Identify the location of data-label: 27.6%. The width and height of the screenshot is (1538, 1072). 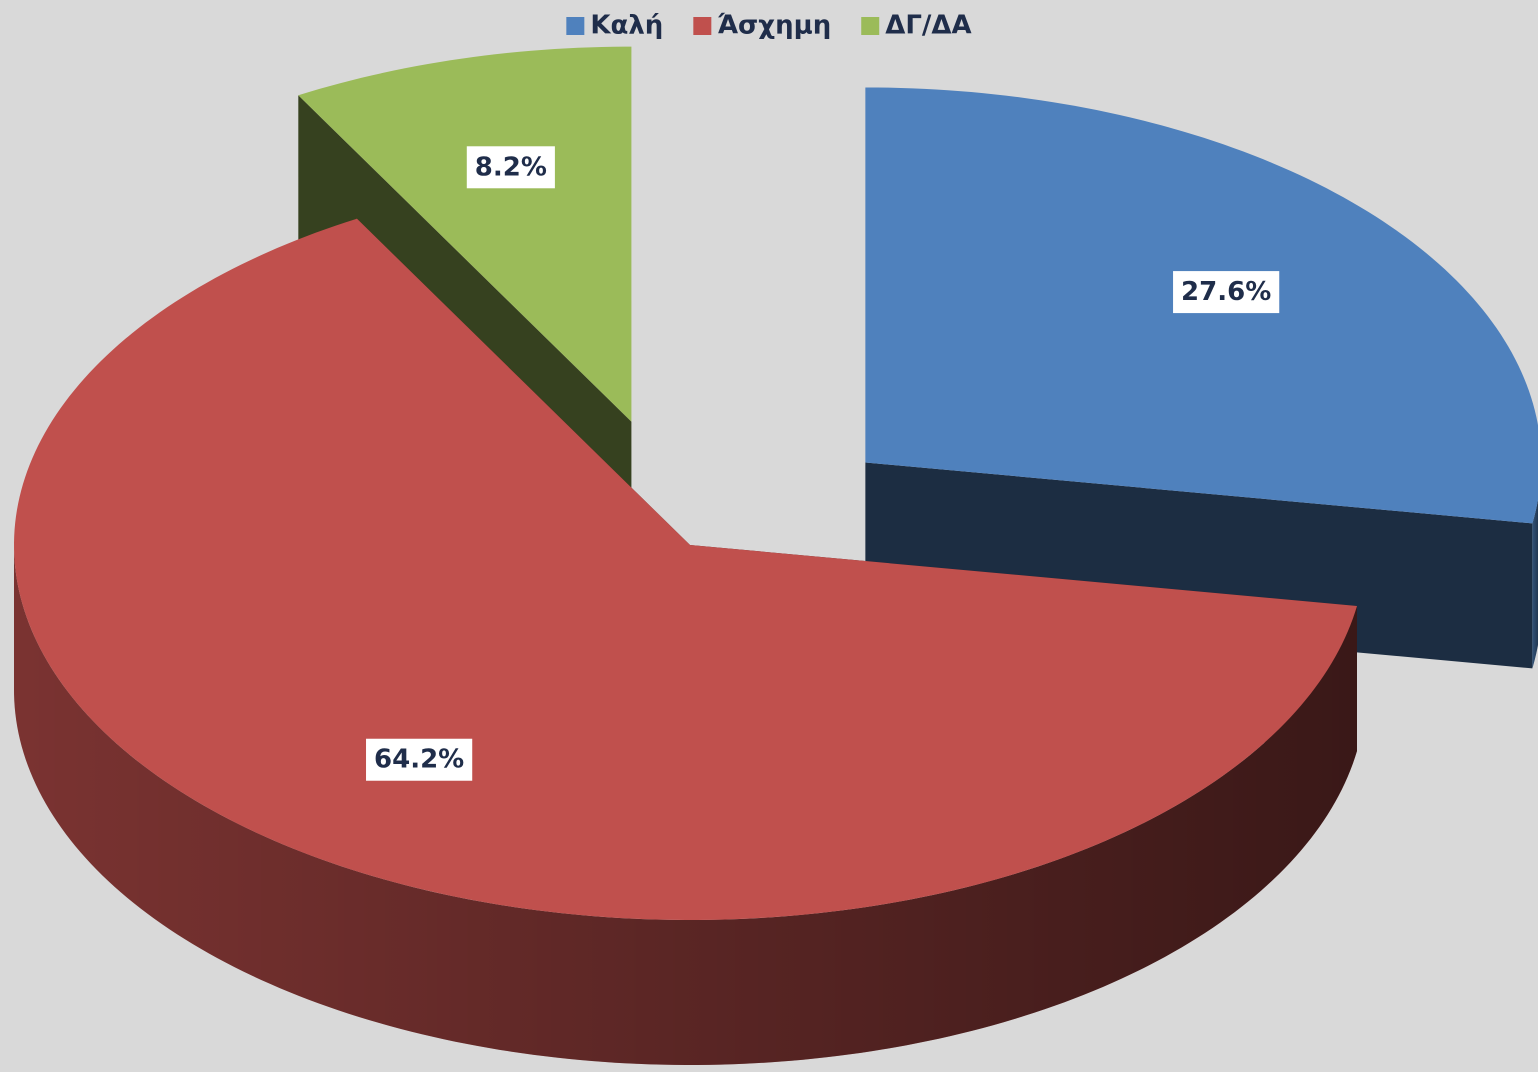
(1226, 292).